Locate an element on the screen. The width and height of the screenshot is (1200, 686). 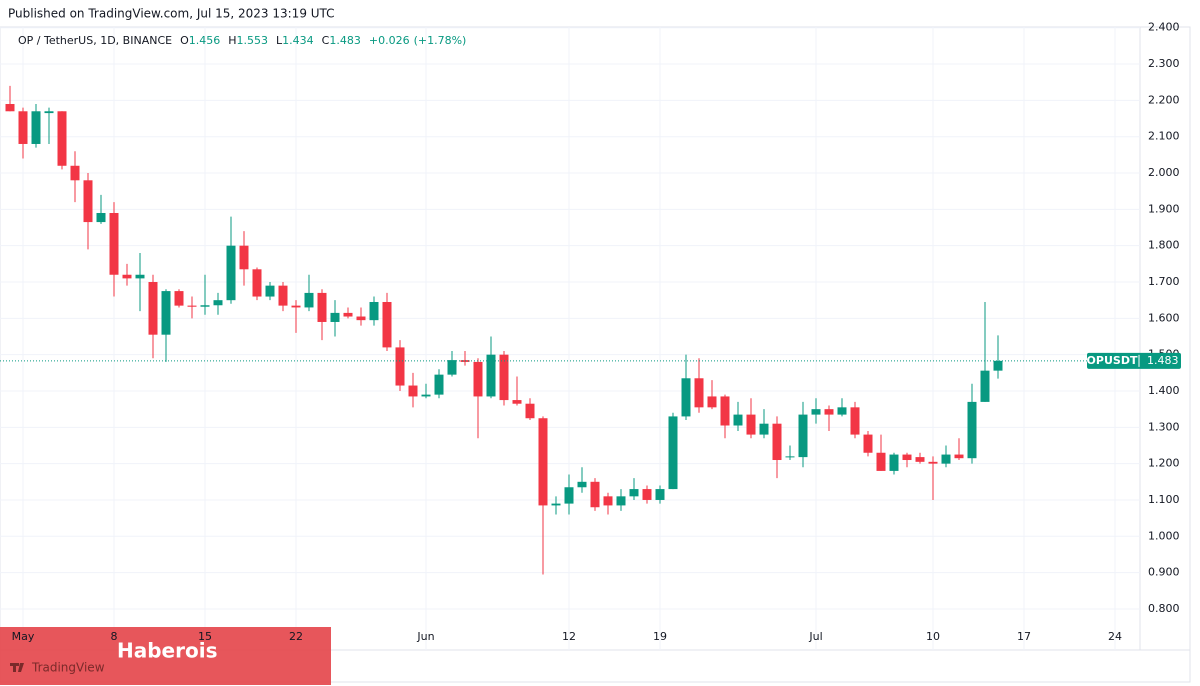
y-tick-label: 1.800 is located at coordinates (1164, 245).